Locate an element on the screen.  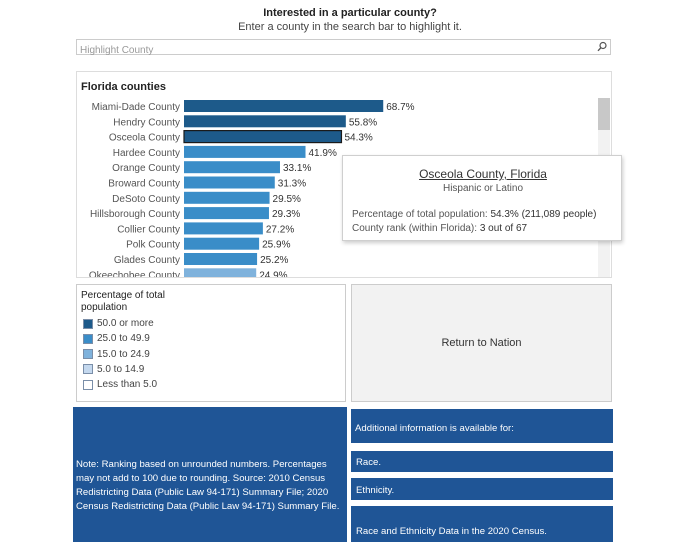
category-label-okeechobee-county: Okeechobee County is located at coordinates (134, 274).